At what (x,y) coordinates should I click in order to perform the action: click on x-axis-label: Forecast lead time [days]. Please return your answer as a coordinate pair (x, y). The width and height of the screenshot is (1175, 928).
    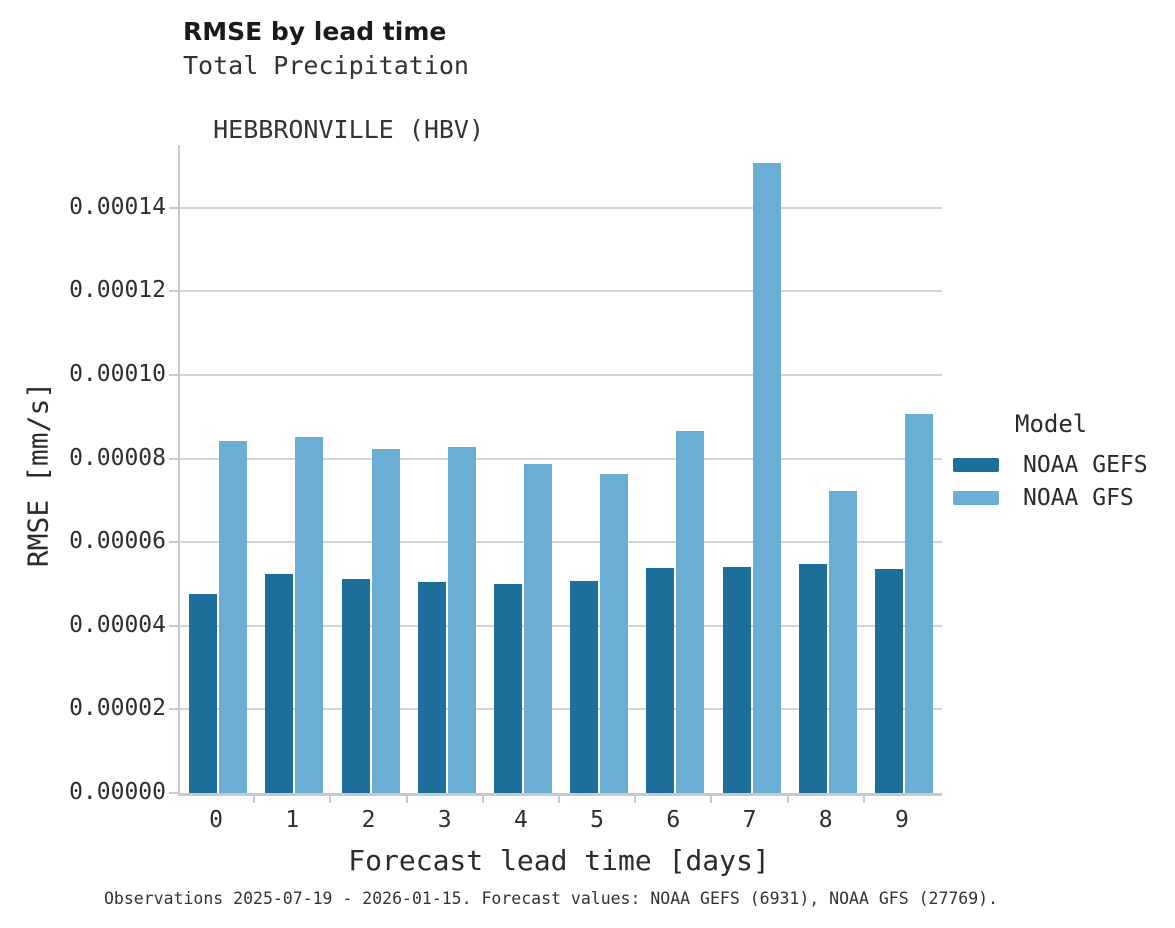
    Looking at the image, I should click on (559, 860).